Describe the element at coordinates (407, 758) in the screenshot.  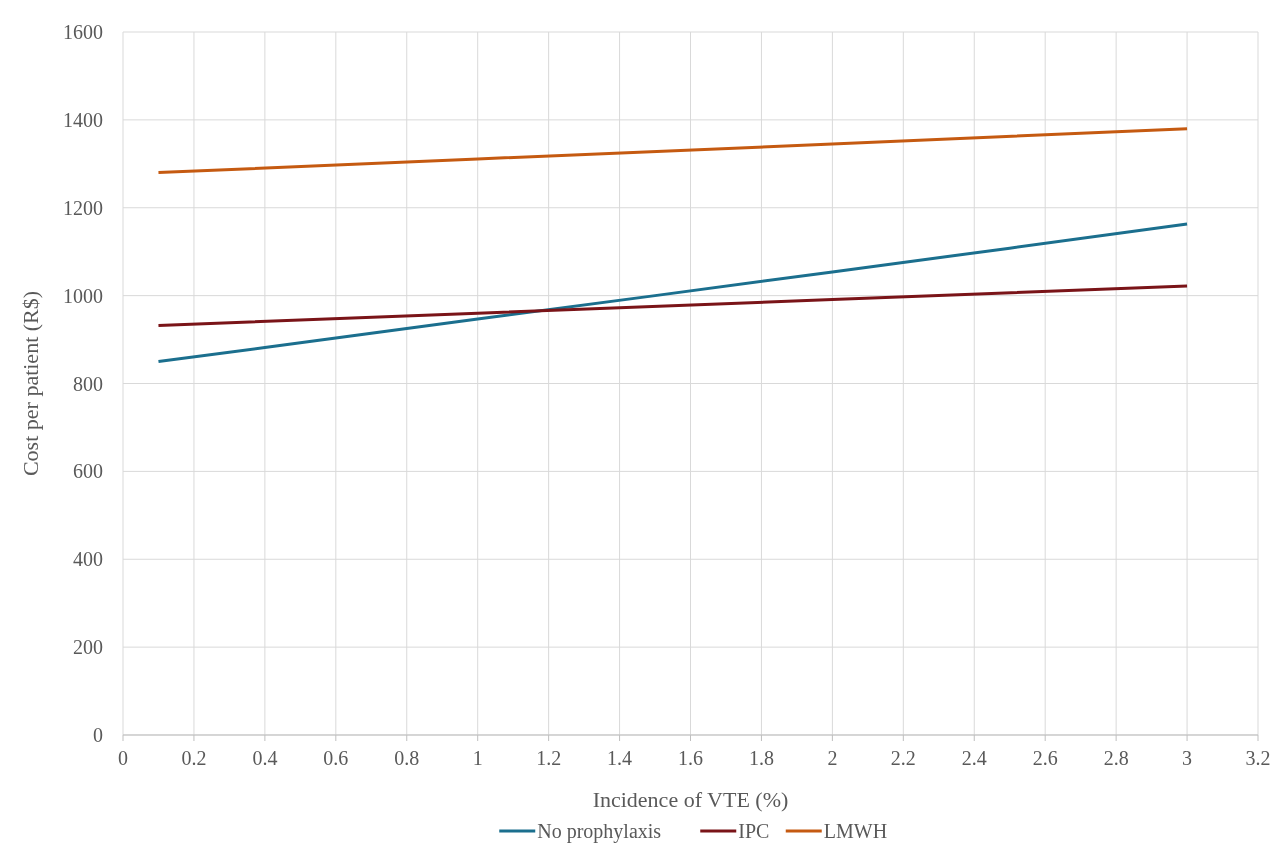
I see `x-tick-label: 0.8` at that location.